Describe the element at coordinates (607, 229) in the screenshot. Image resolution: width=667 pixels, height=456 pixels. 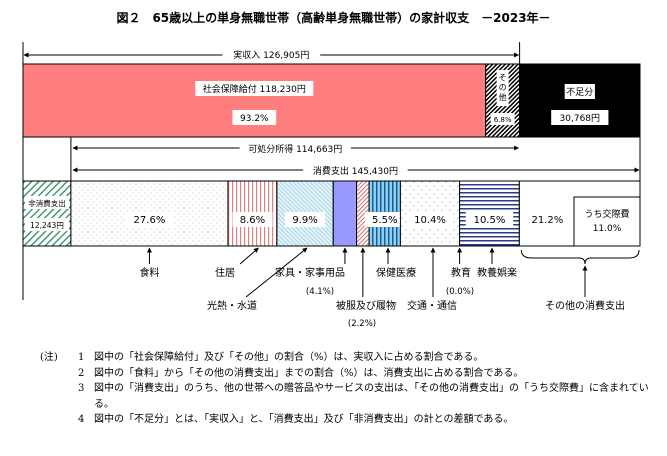
I see `entertainment-expense-pct: 11.0%` at that location.